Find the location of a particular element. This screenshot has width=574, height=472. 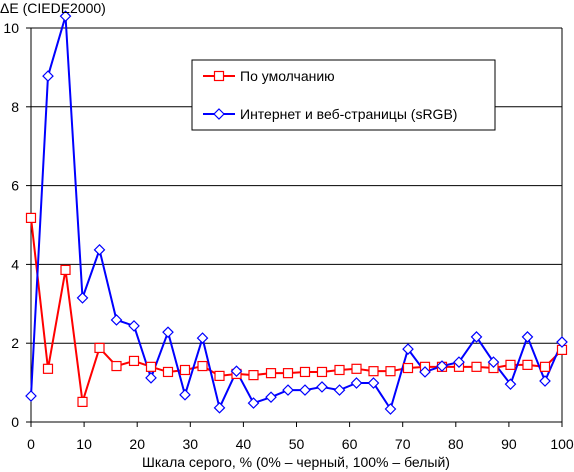

y-tick-label: 10 is located at coordinates (11, 28).